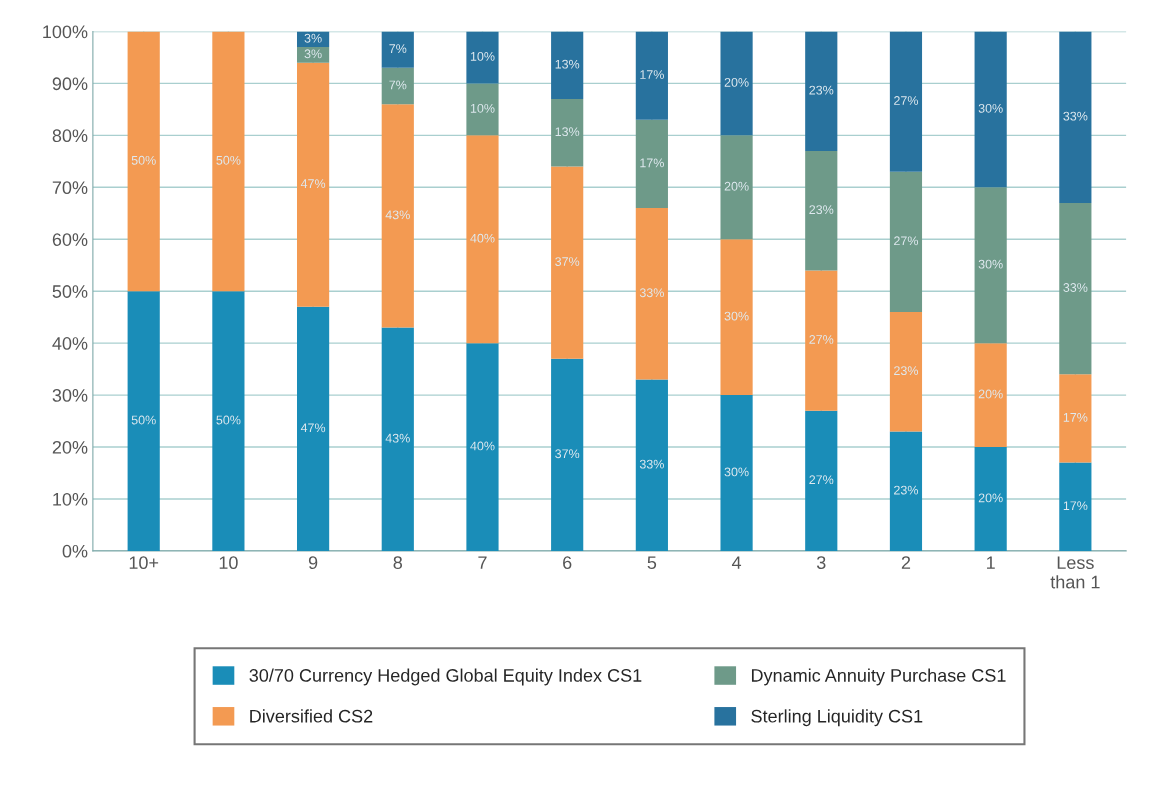  What do you see at coordinates (144, 563) in the screenshot?
I see `x-tick-label: 10+` at bounding box center [144, 563].